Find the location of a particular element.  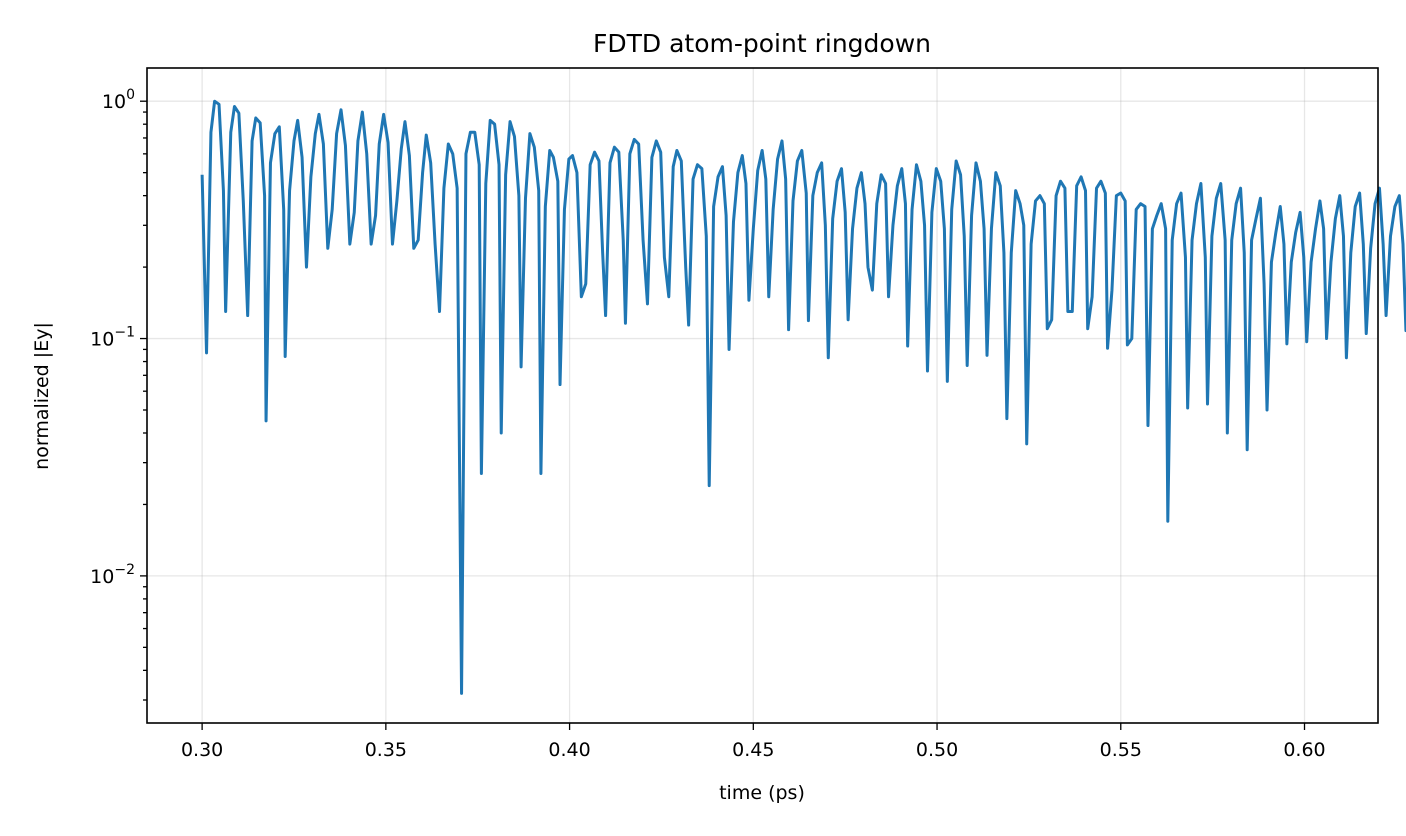

x-tick-label: 0.30 is located at coordinates (202, 750).